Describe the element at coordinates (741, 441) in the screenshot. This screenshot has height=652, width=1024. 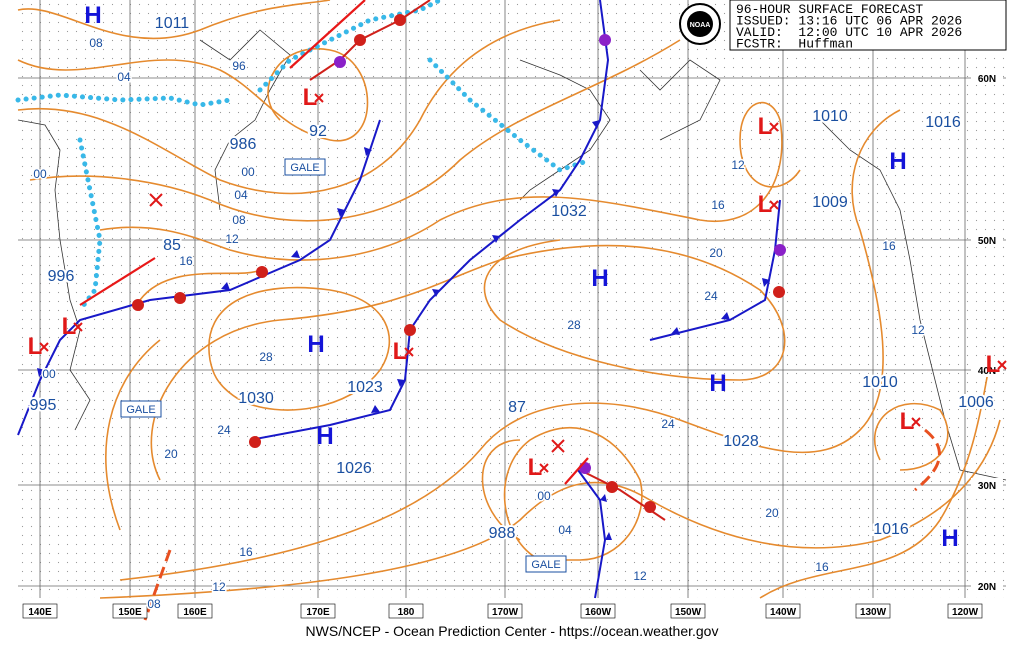
I see `pressure-label: 1028` at that location.